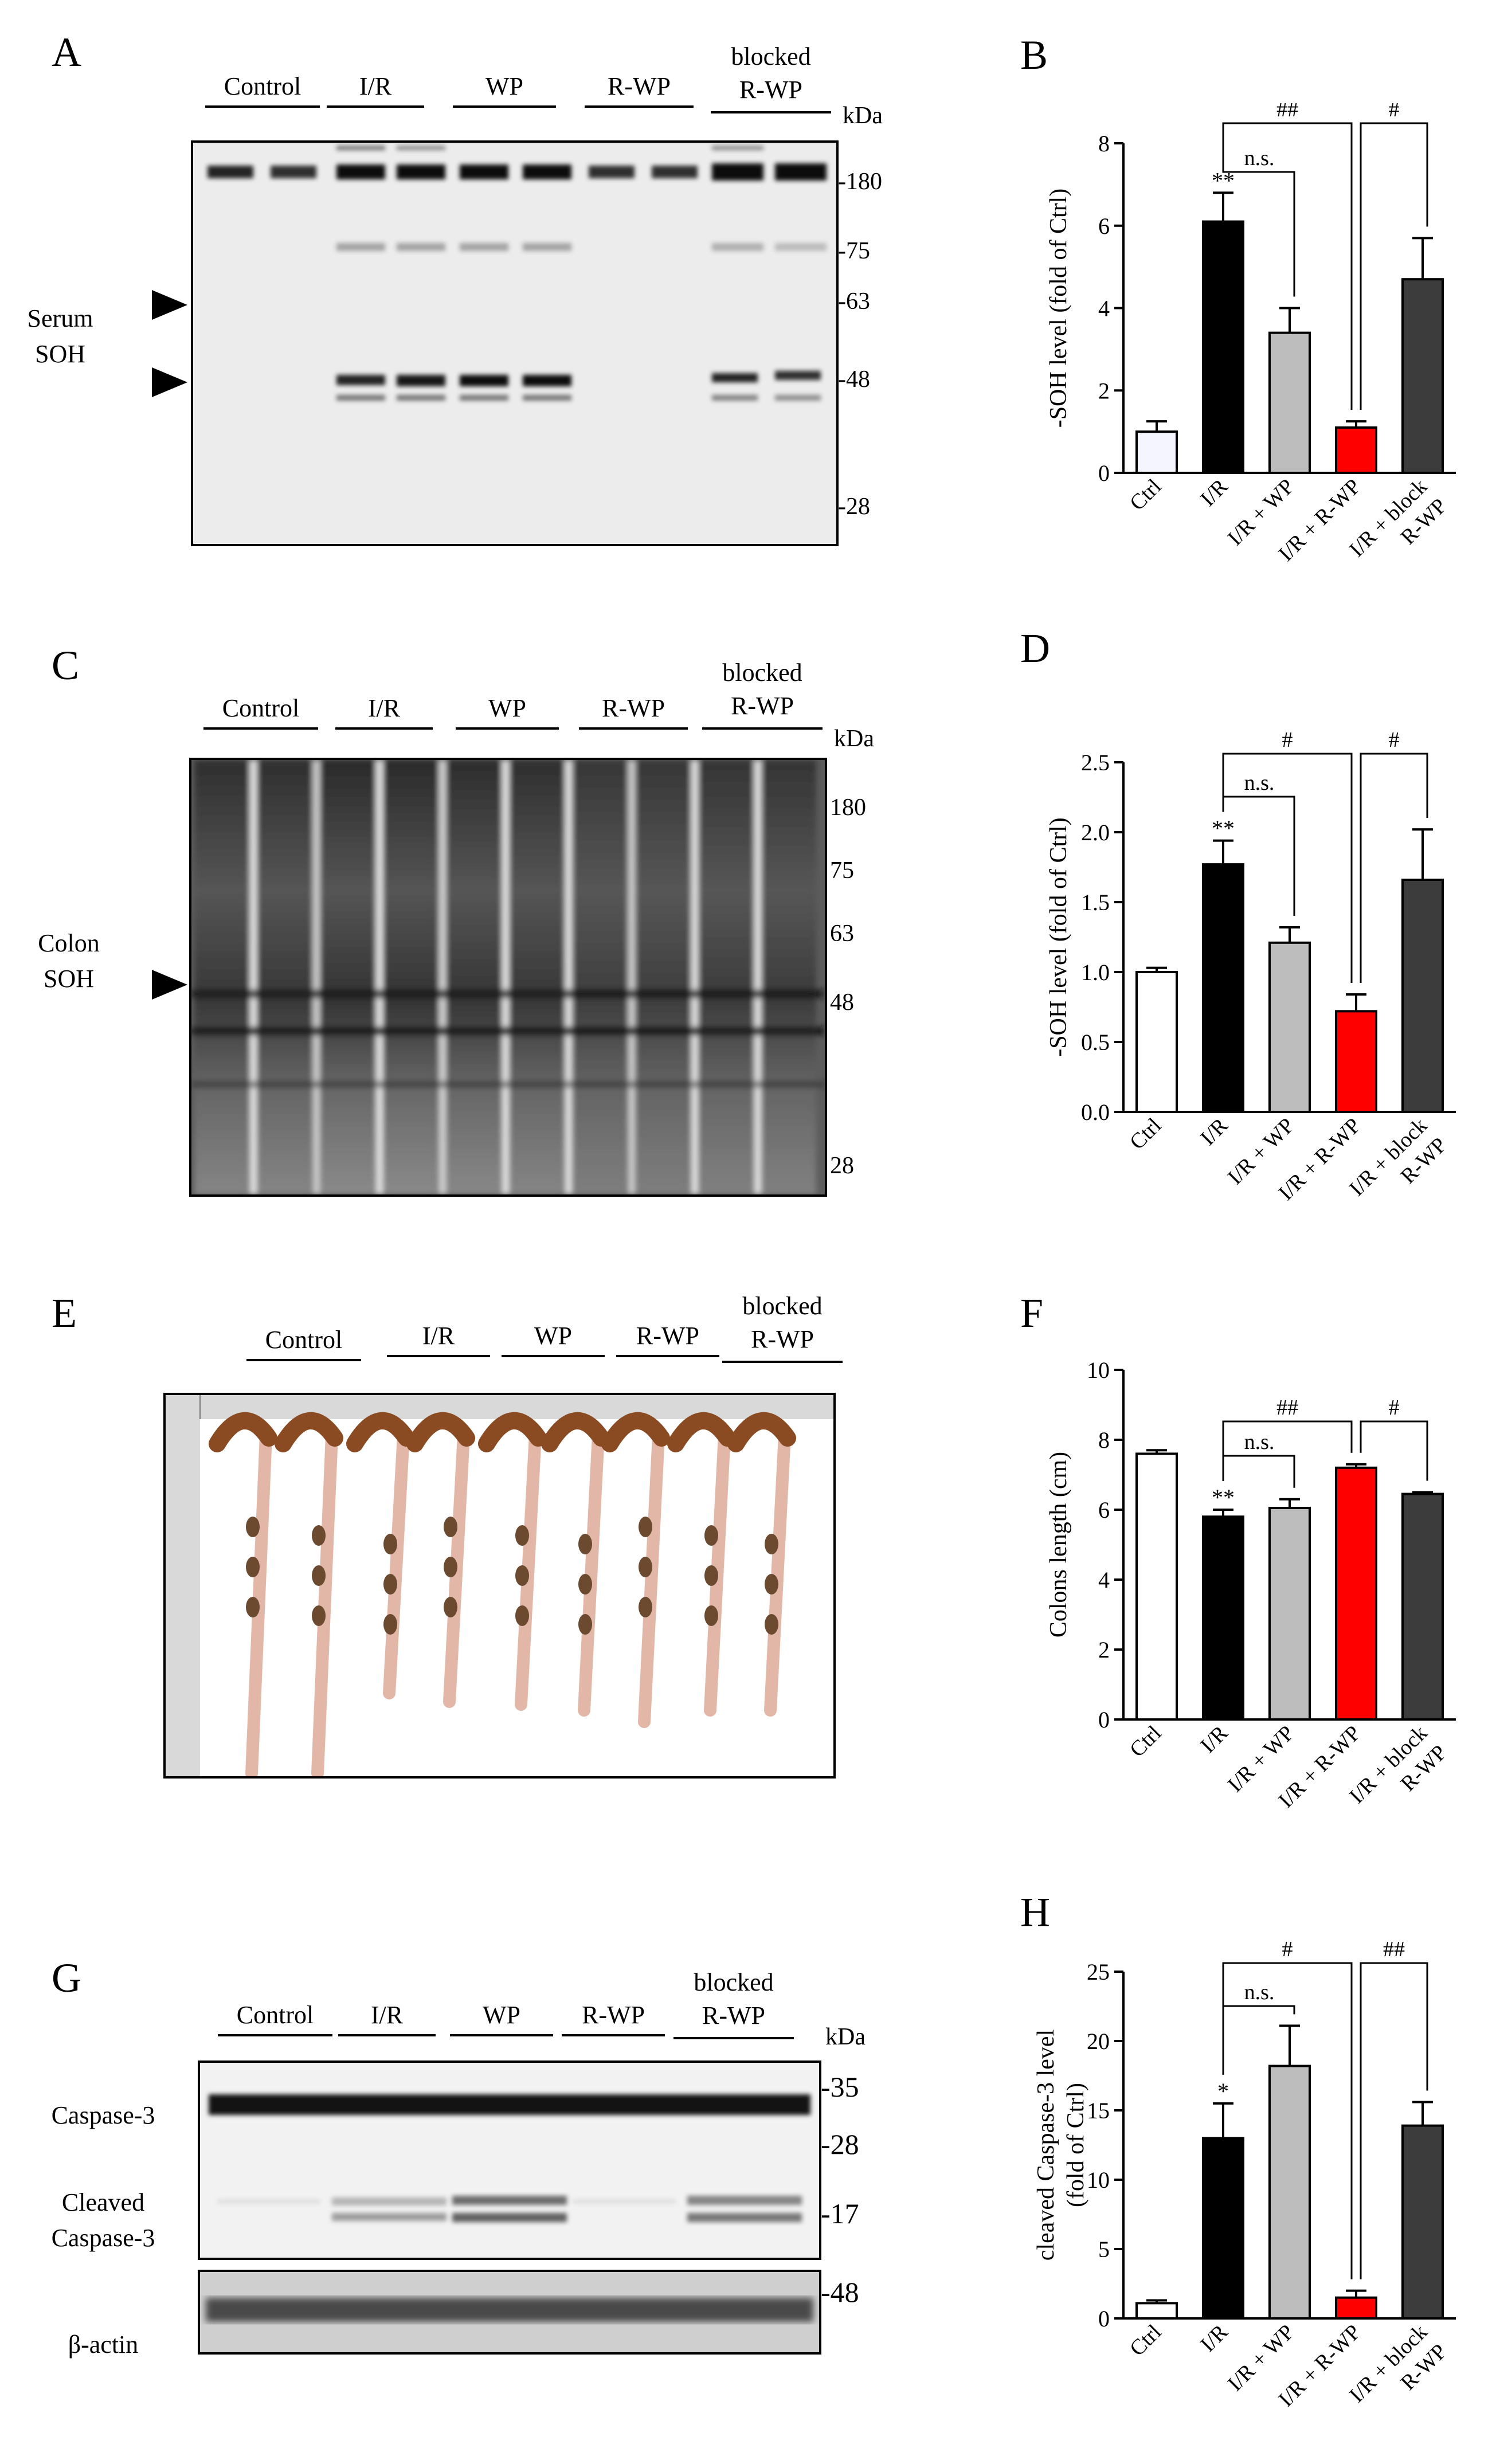  Describe the element at coordinates (1104, 309) in the screenshot. I see `y-tick-label: 4` at that location.